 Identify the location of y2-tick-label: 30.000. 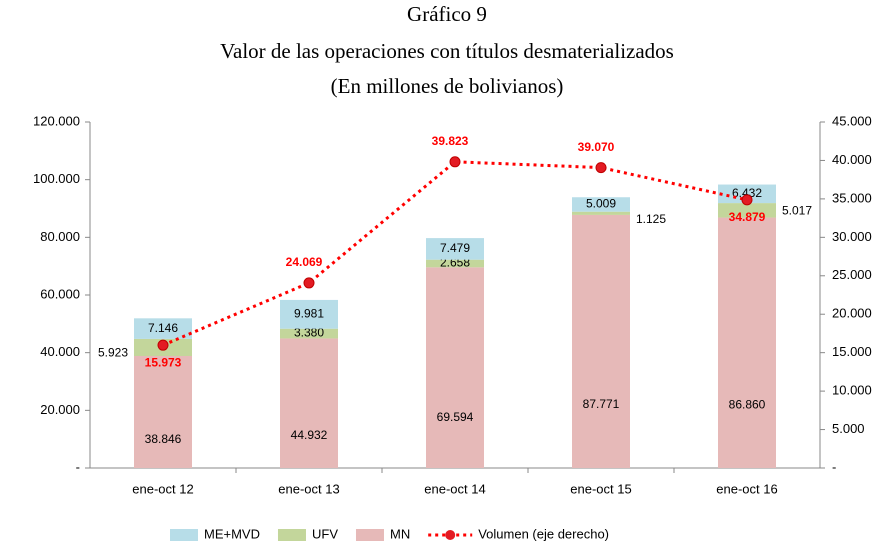
(852, 236).